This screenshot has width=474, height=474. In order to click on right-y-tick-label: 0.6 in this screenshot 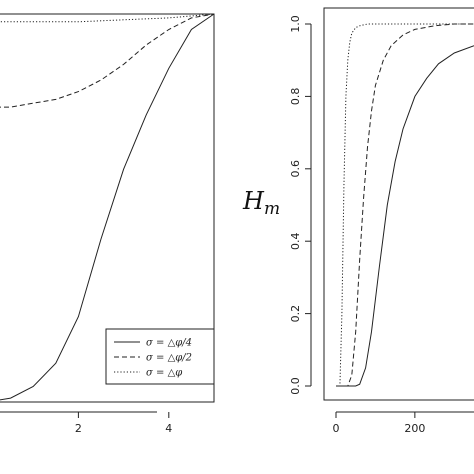, I will do `click(295, 169)`.